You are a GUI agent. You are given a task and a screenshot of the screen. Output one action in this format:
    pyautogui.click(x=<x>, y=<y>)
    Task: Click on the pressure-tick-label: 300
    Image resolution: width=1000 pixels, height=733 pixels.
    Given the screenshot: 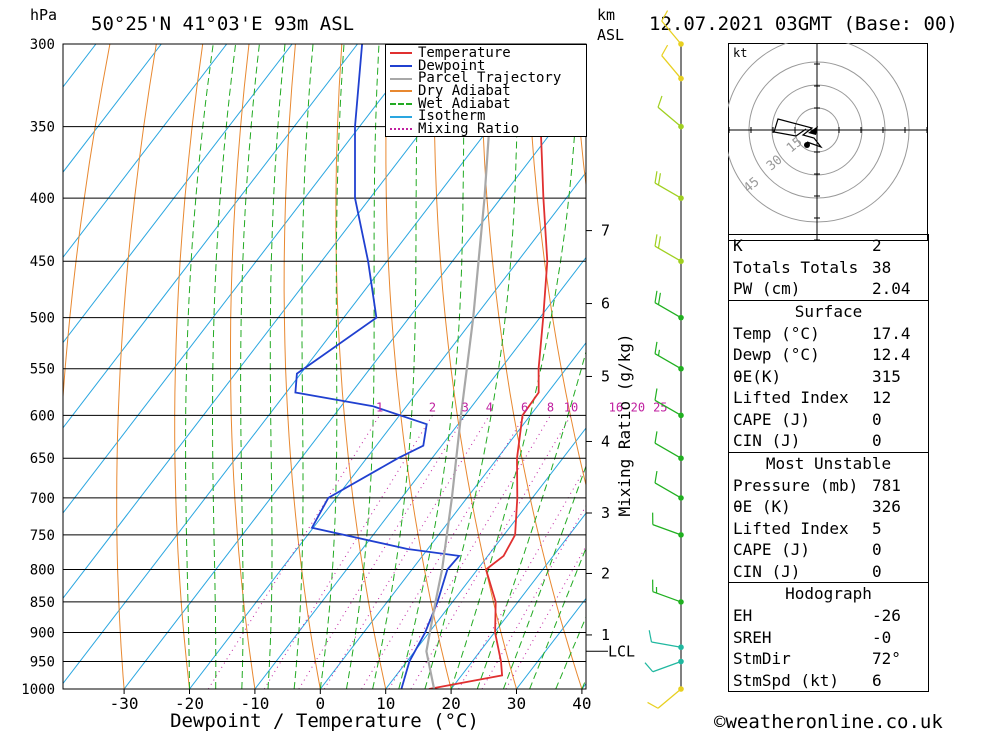 What is the action you would take?
    pyautogui.click(x=42, y=45)
    